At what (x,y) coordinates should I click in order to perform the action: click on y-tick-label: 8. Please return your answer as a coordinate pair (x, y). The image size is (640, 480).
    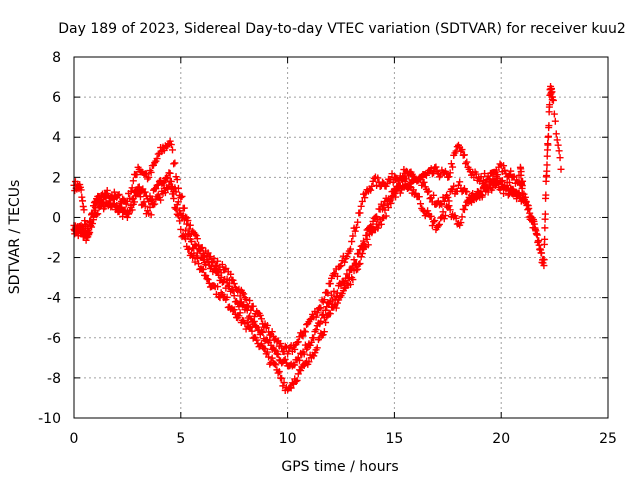
    Looking at the image, I should click on (56, 58).